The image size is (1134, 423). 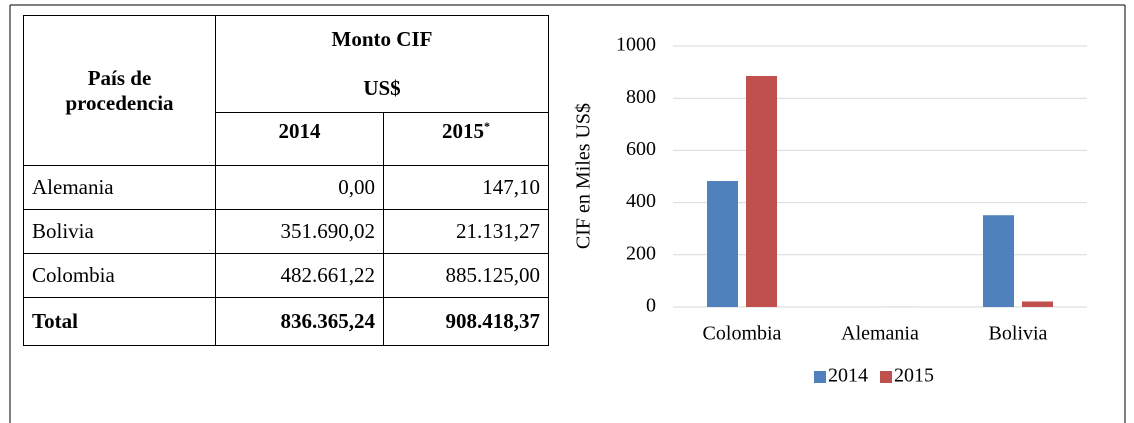 I want to click on cell: 908.418,37, so click(x=466, y=321).